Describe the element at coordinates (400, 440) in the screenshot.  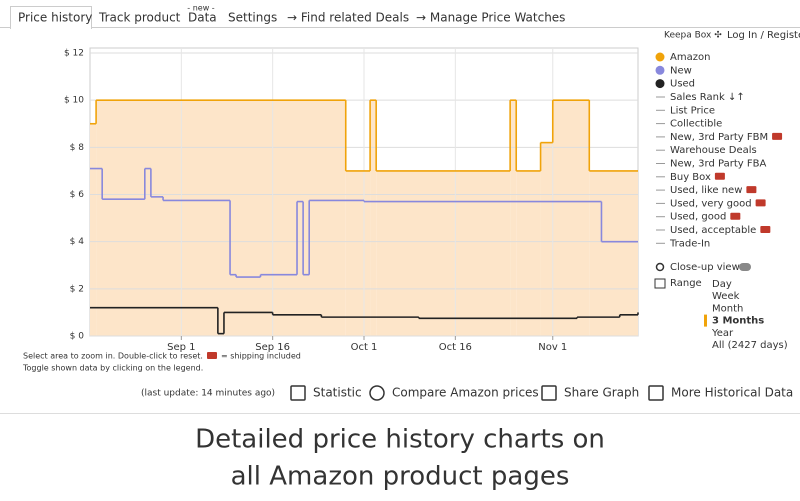
I see `caption-line: Detailed price history charts on` at that location.